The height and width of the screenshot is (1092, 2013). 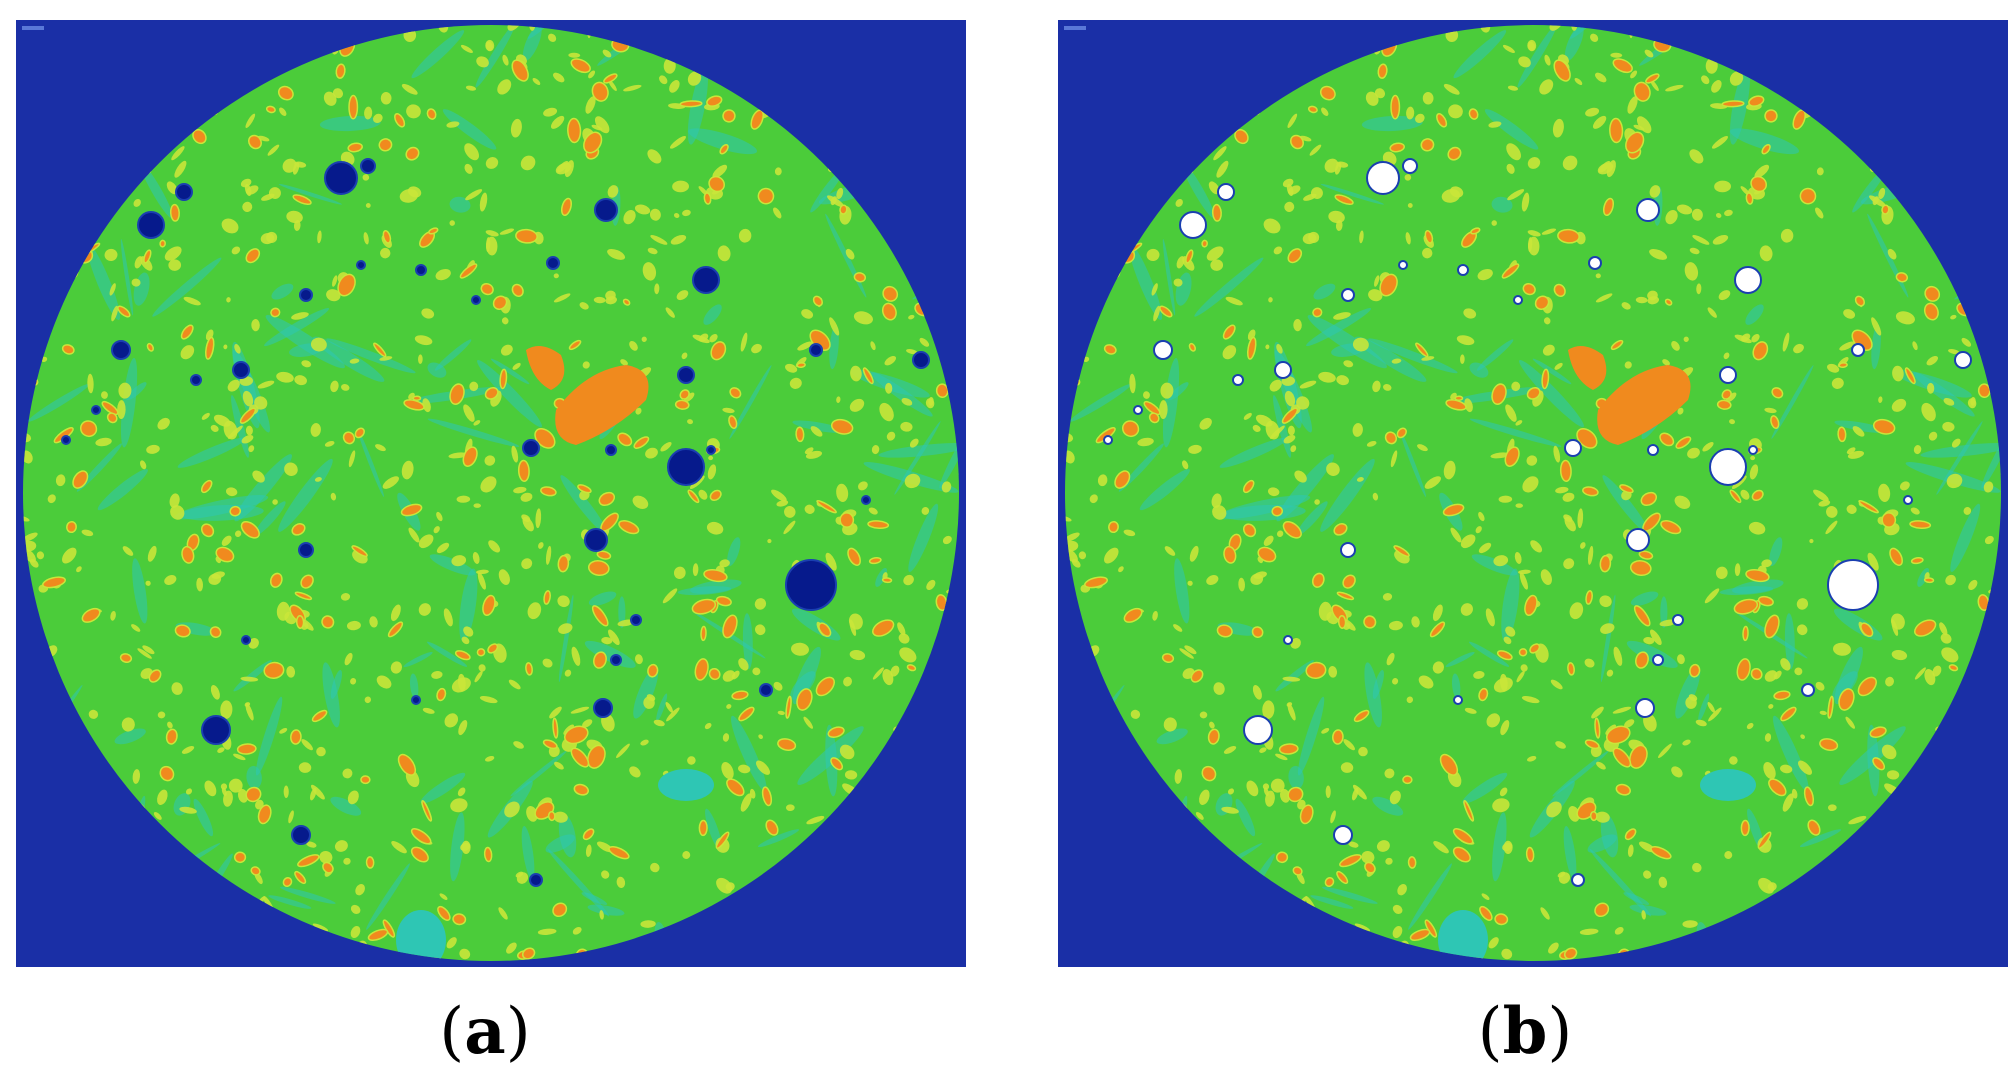 I want to click on caption-b: (b), so click(x=1525, y=1031).